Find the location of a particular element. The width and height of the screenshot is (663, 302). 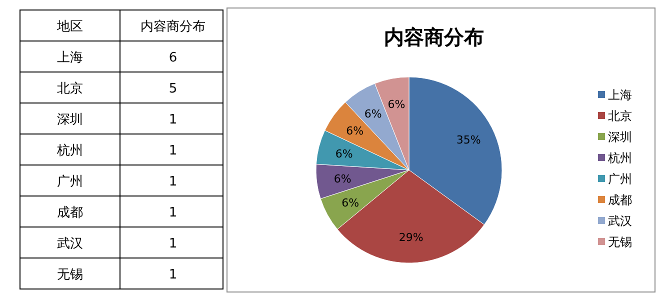

category-label: 无锡 is located at coordinates (70, 275).